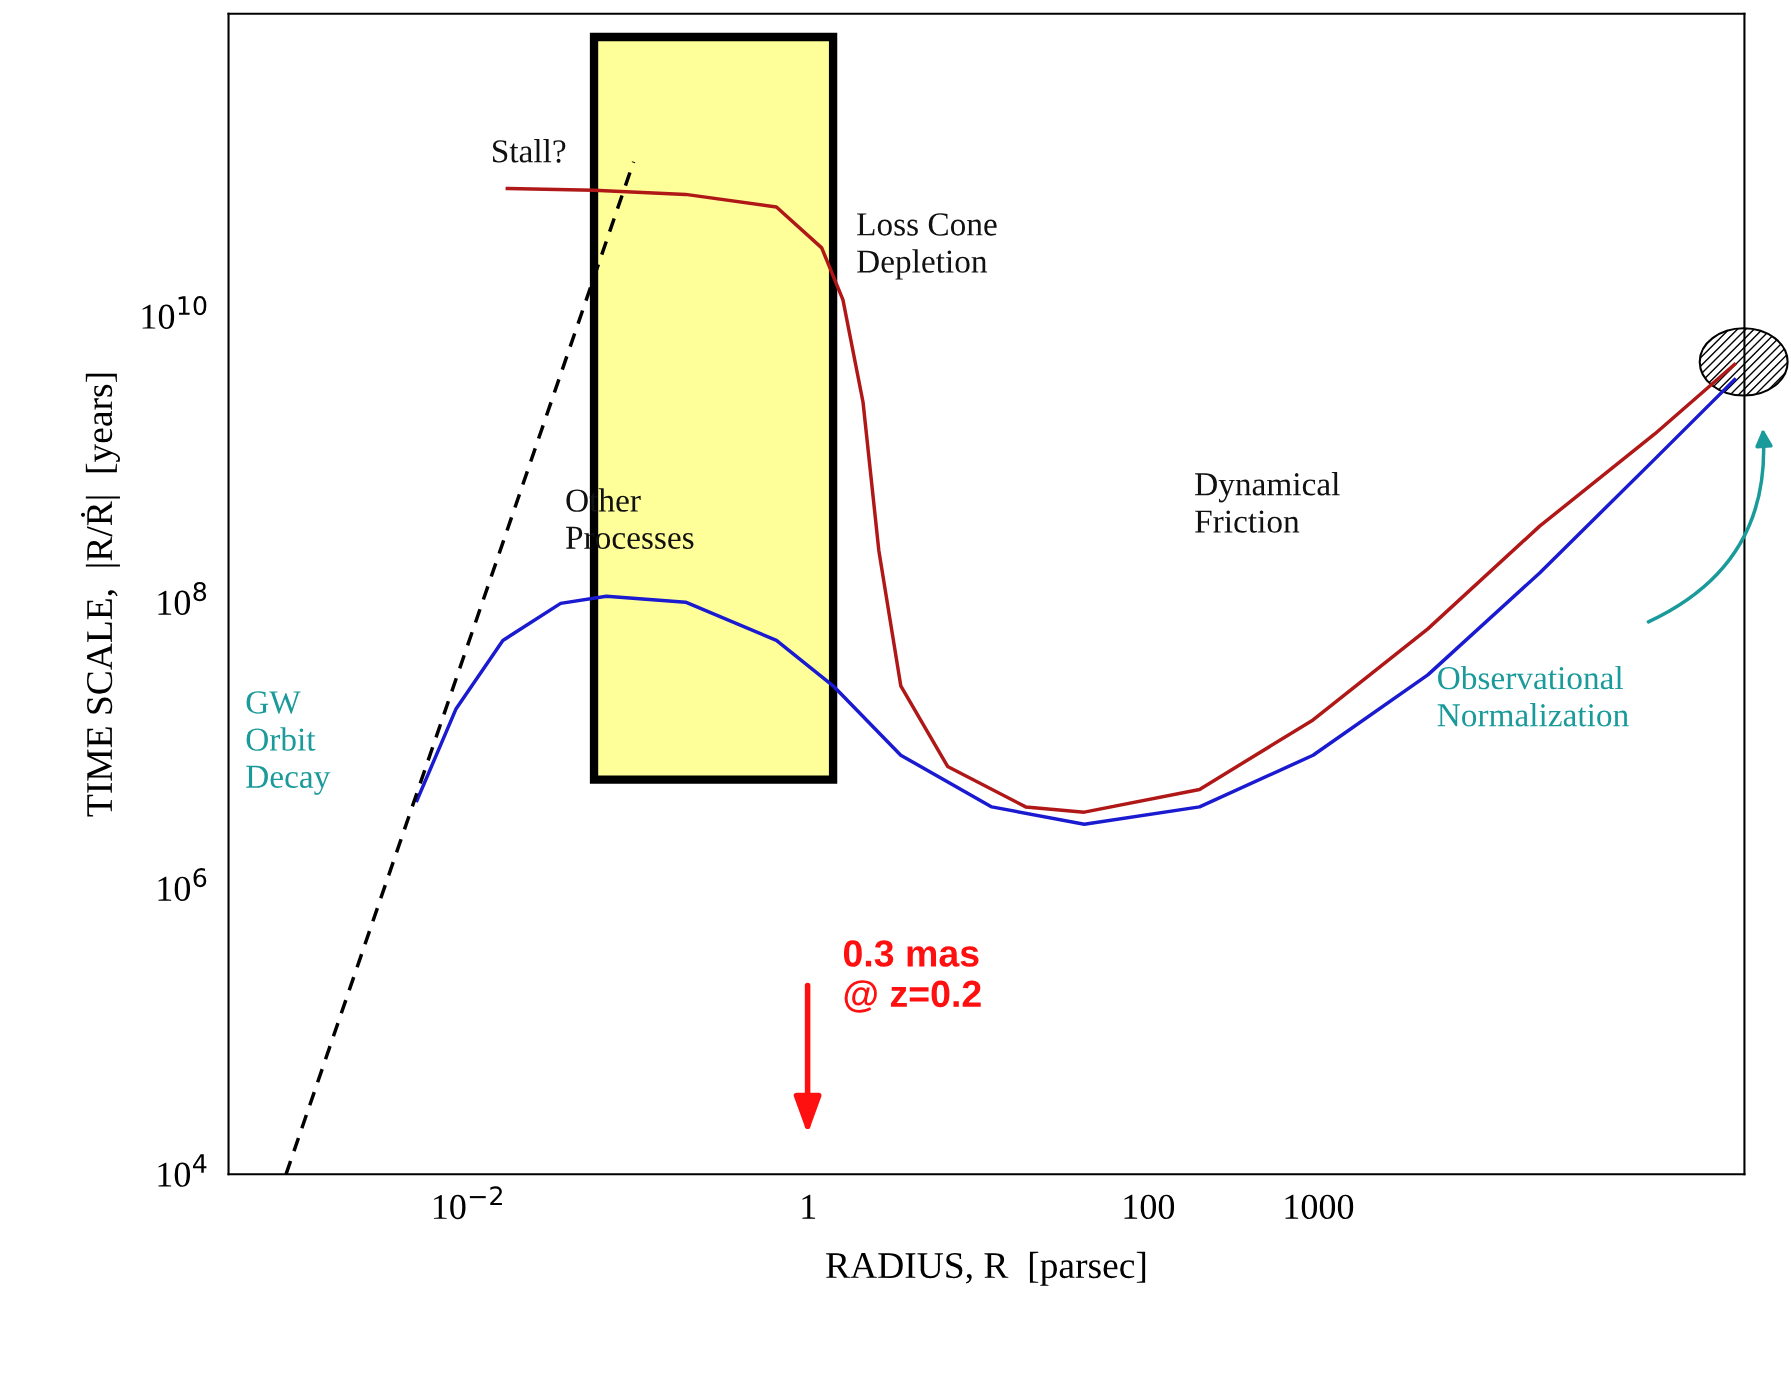 The height and width of the screenshot is (1383, 1791). Describe the element at coordinates (1319, 1207) in the screenshot. I see `x-tick-label: 1000` at that location.